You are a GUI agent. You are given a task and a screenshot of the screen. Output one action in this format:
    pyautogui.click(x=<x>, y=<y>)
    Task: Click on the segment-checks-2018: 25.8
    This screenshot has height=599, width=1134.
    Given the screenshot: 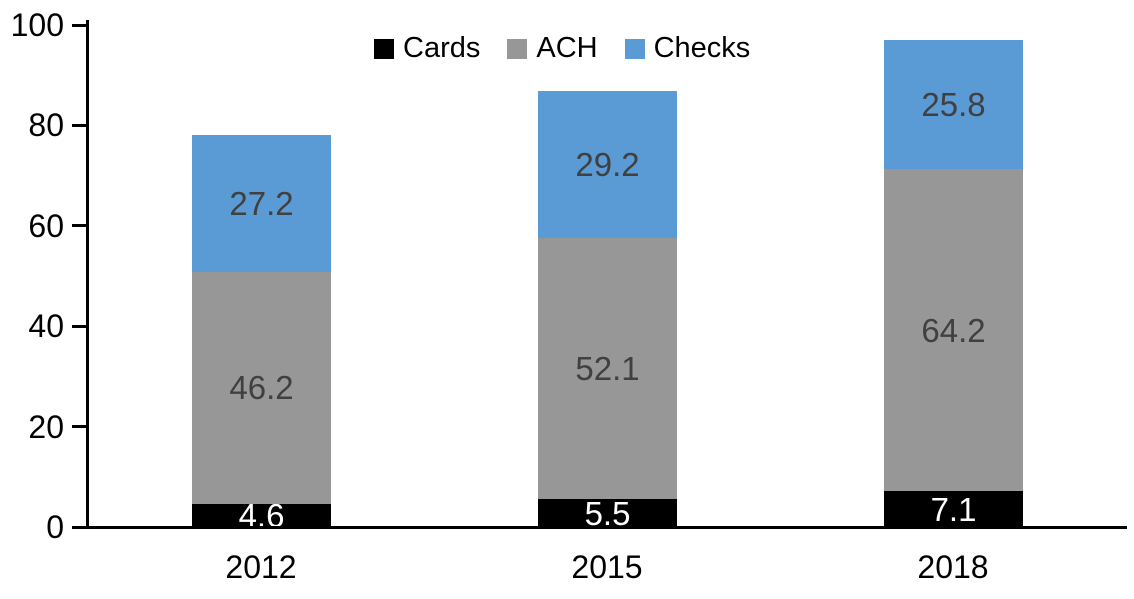 What is the action you would take?
    pyautogui.click(x=953, y=104)
    